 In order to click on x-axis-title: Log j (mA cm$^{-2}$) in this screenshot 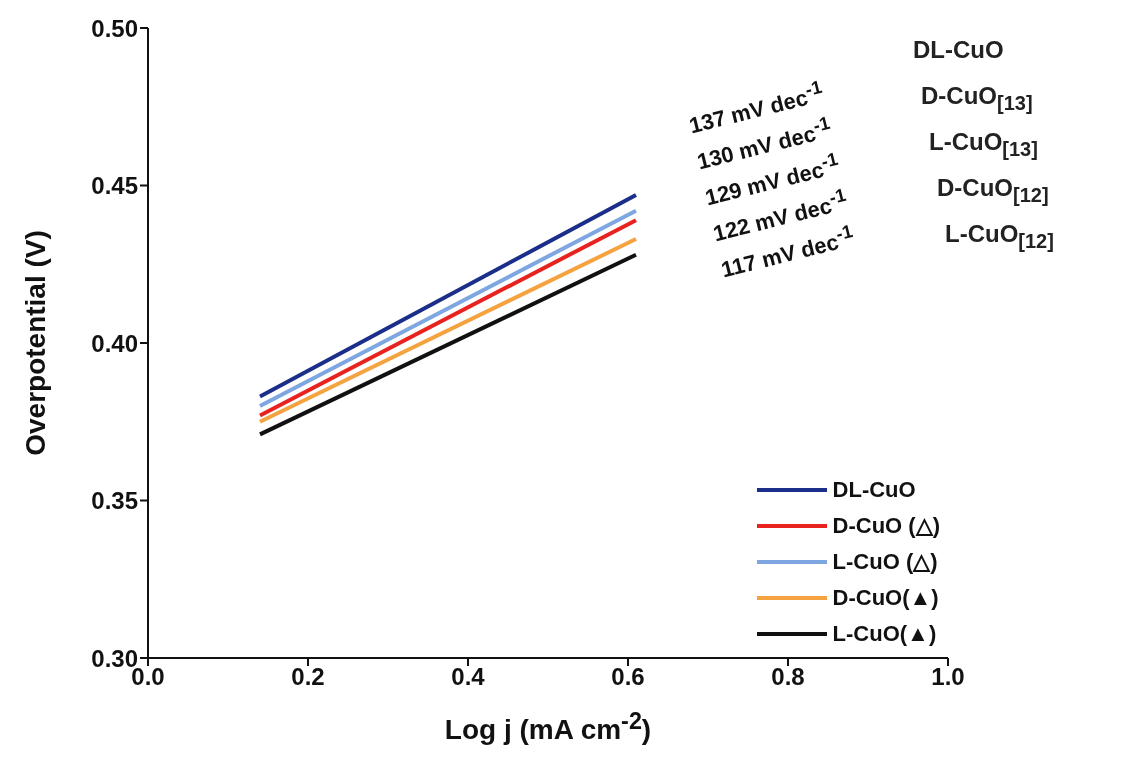, I will do `click(548, 727)`.